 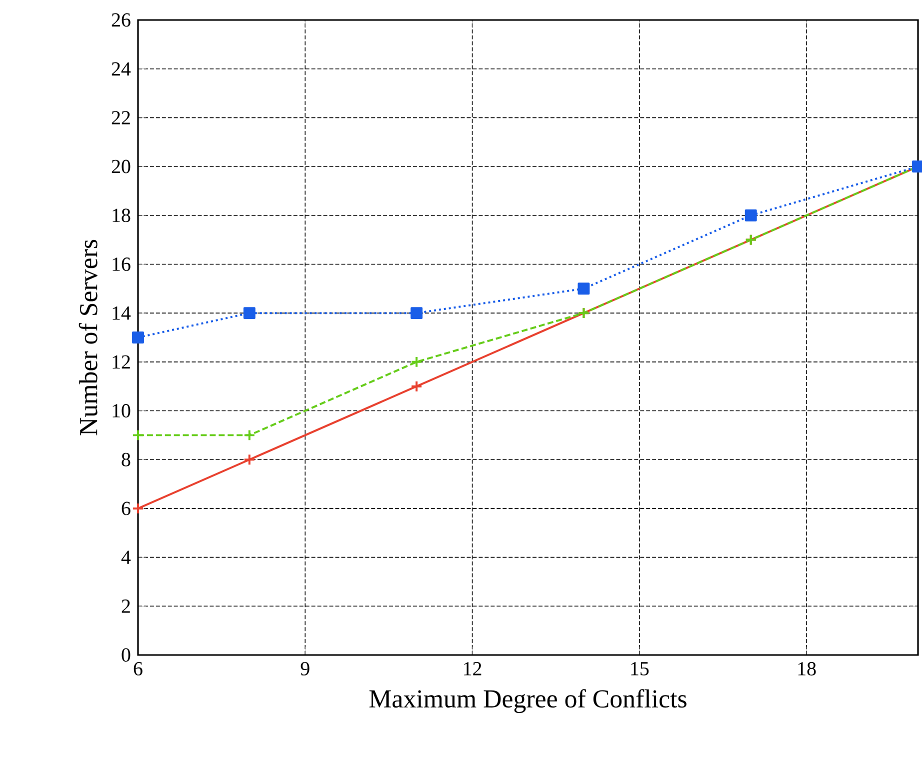 I want to click on y-tick-label: 2, so click(x=126, y=606).